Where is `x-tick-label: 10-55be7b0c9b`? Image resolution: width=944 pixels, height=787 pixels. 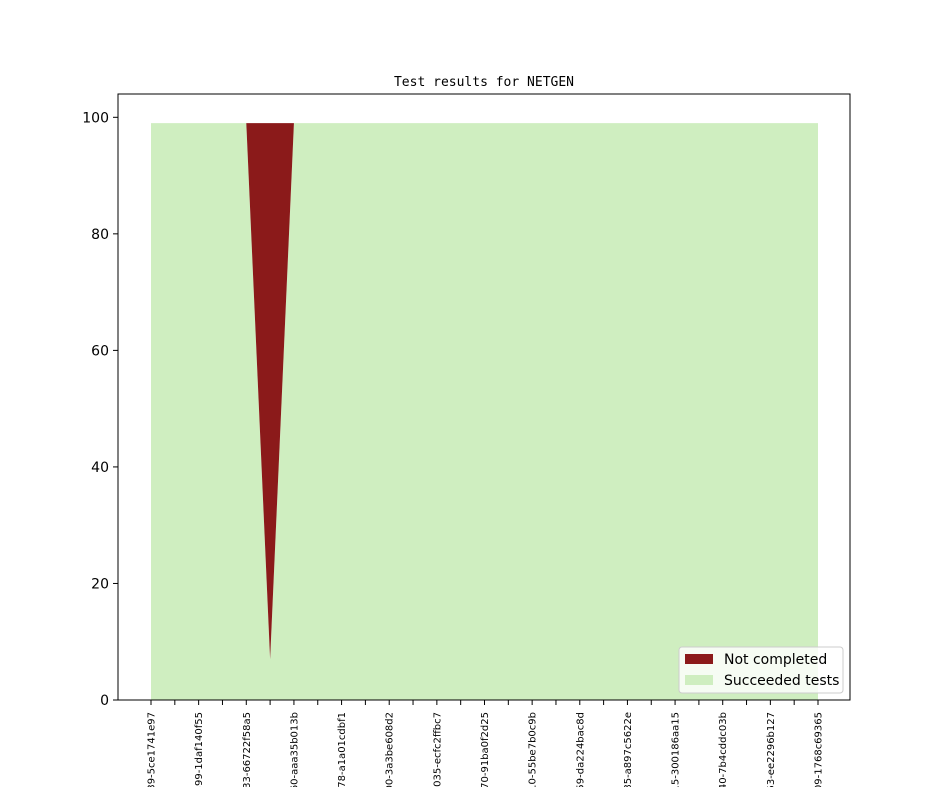 x-tick-label: 10-55be7b0c9b is located at coordinates (533, 749).